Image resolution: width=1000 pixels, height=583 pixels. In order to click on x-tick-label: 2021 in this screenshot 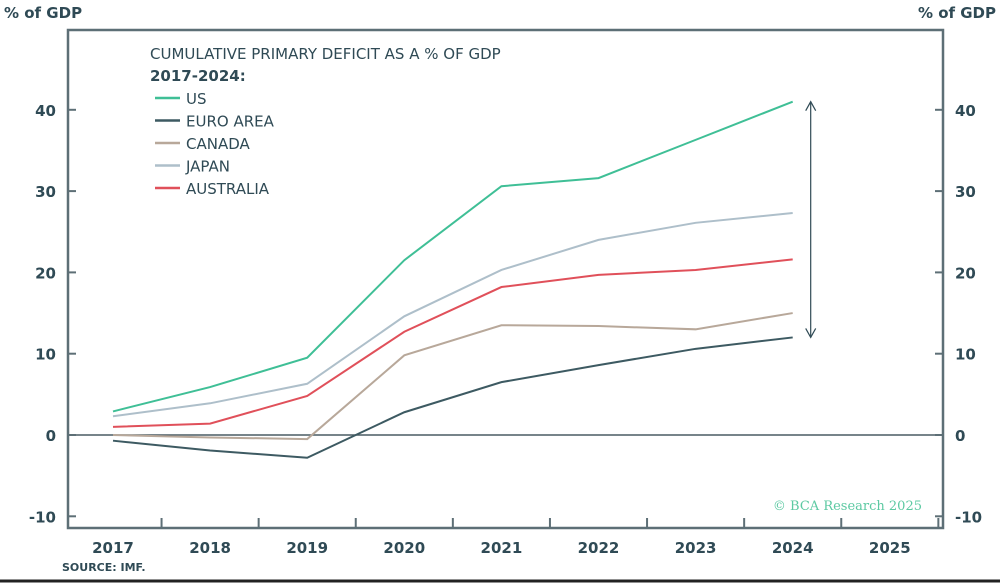, I will do `click(502, 548)`.